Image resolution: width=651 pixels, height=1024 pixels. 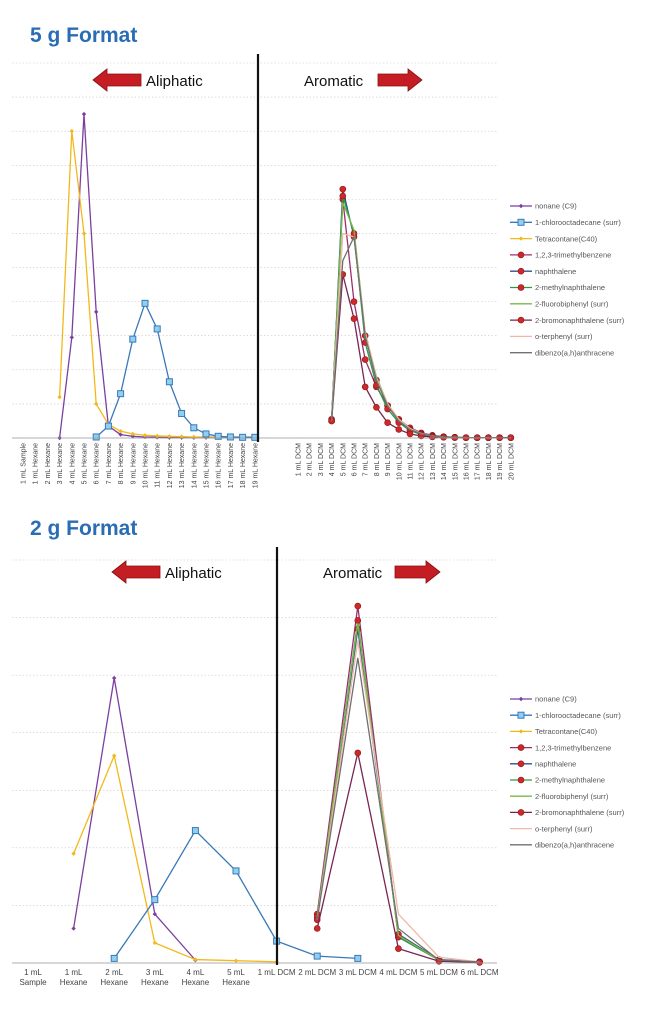 I want to click on chart5g-line-2-fluorobiphenyl-surr, so click(x=420, y=320).